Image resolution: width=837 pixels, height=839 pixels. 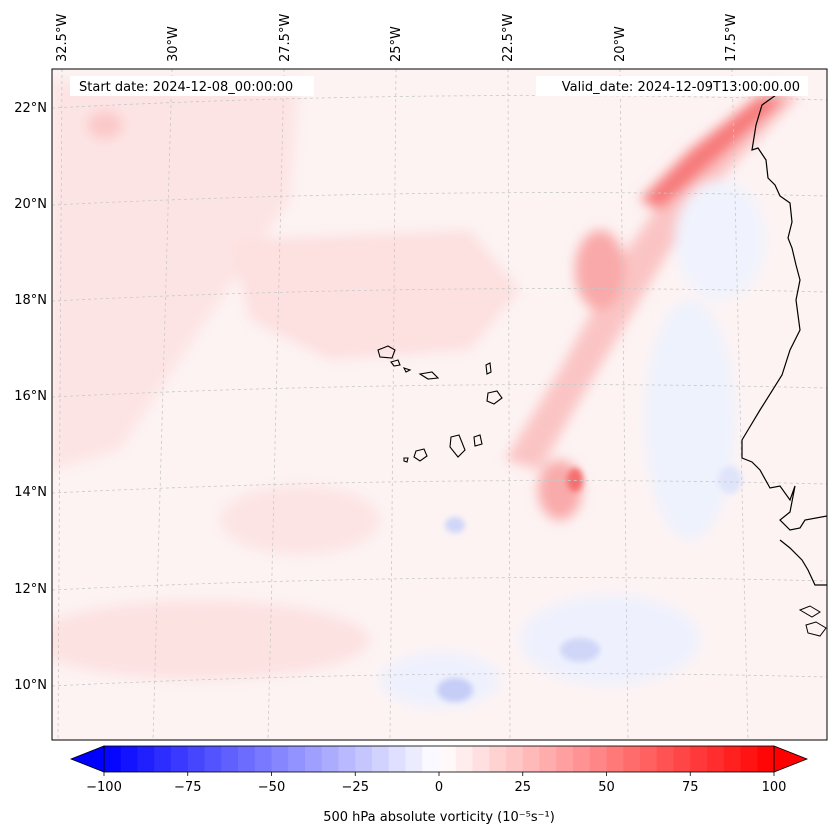 What do you see at coordinates (690, 787) in the screenshot?
I see `colorbar-tick-label: 75` at bounding box center [690, 787].